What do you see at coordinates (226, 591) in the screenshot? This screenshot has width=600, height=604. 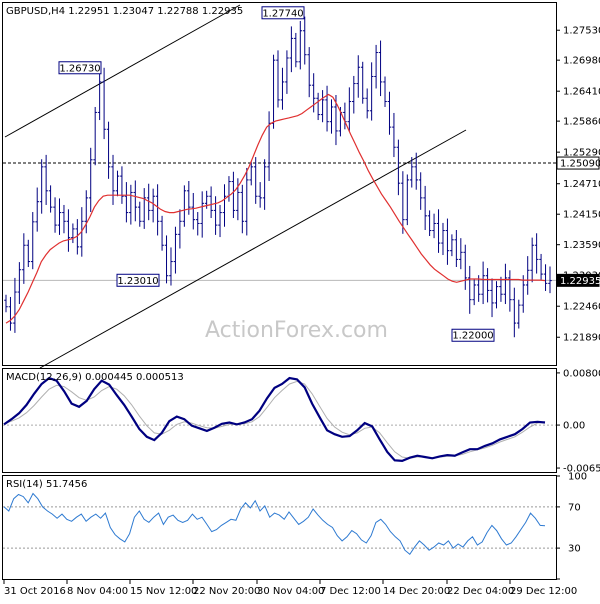 I see `time-axis-label: 22 Nov 20:00` at bounding box center [226, 591].